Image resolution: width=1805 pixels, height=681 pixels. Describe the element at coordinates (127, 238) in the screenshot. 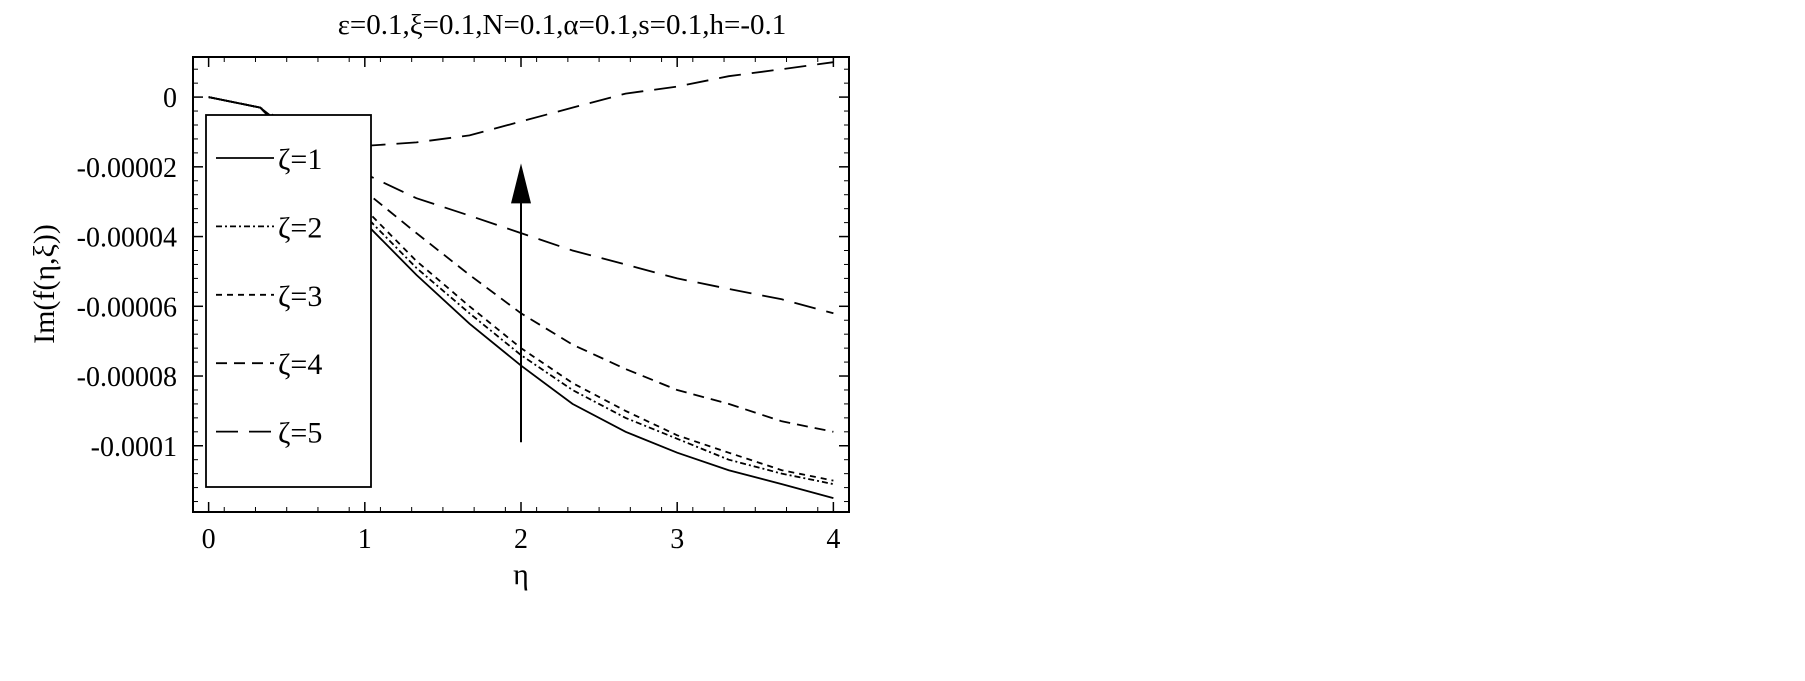

I see `y-tick-label-2: -0.00004` at that location.